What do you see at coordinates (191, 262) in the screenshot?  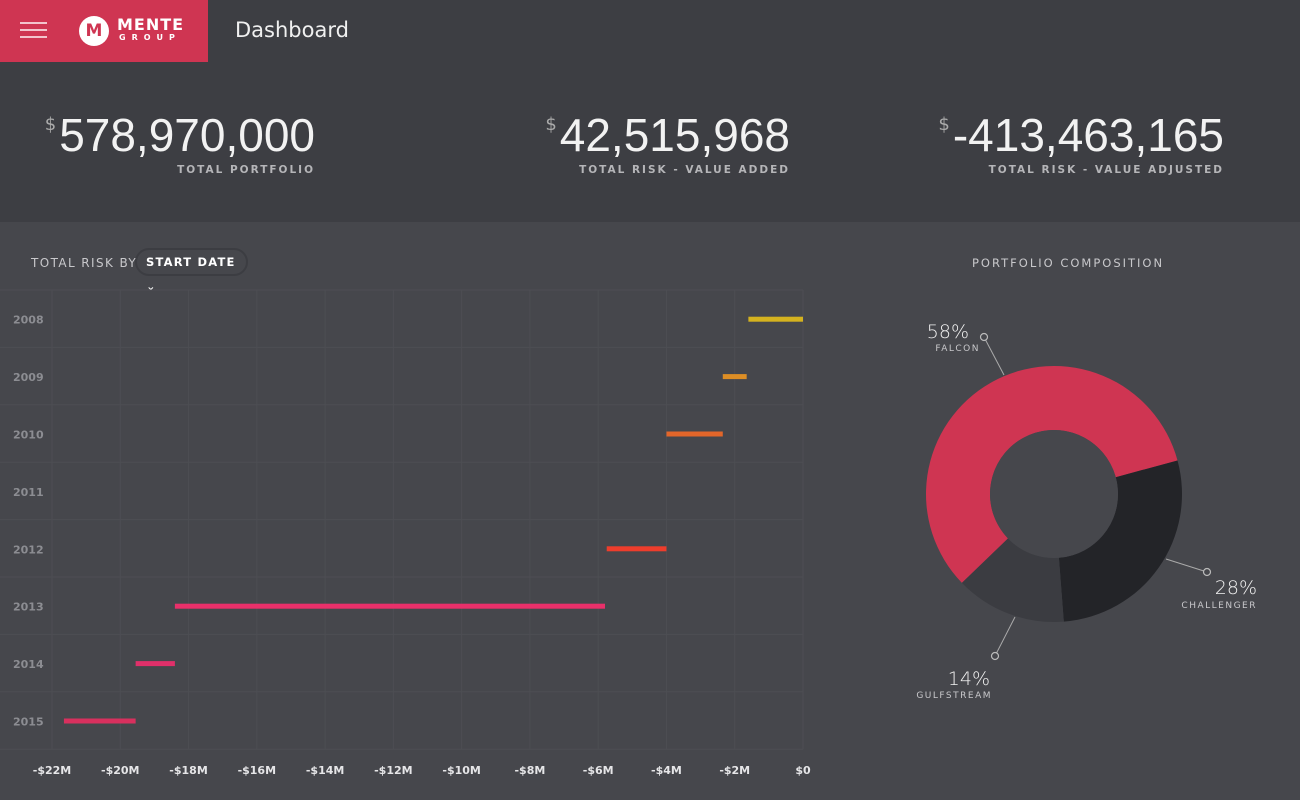 I see `dropdown-value: START DATE` at bounding box center [191, 262].